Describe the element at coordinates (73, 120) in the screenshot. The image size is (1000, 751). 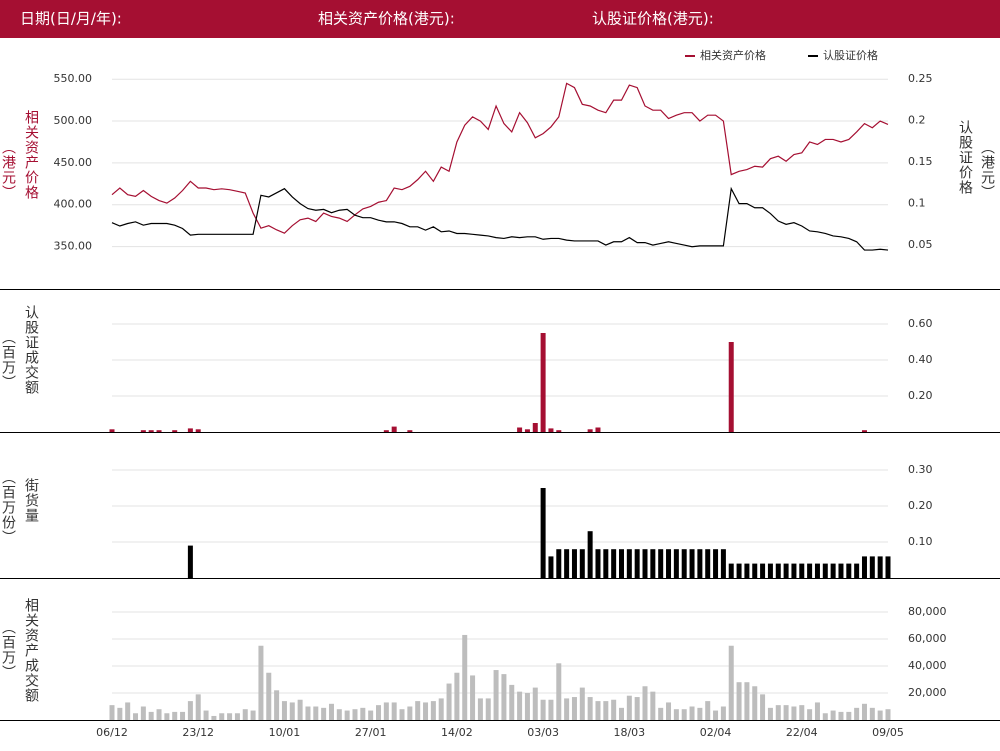
I see `y-tick-label: 500.00` at that location.